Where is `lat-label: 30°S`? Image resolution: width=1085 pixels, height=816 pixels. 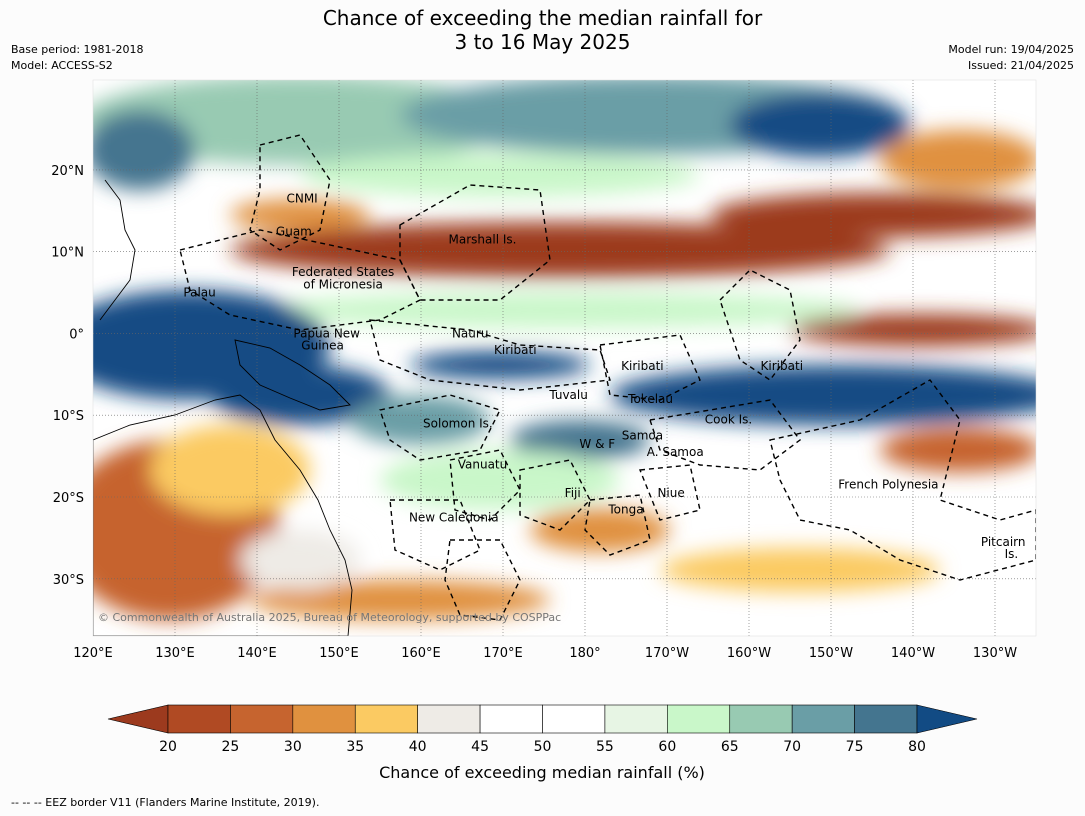 lat-label: 30°S is located at coordinates (68, 580).